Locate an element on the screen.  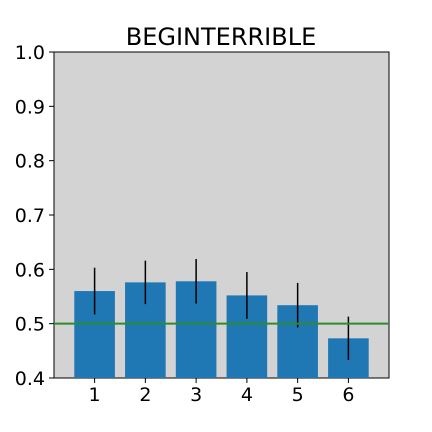
y-tick-label-0.9: 0.9 is located at coordinates (30, 107).